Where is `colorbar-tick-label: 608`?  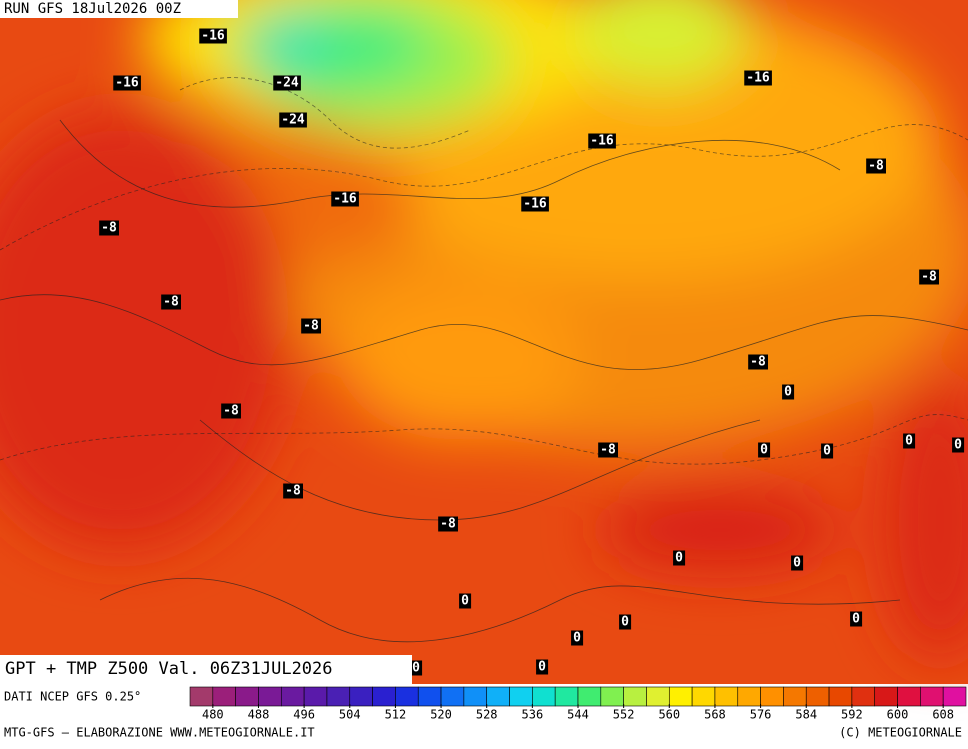 colorbar-tick-label: 608 is located at coordinates (943, 715).